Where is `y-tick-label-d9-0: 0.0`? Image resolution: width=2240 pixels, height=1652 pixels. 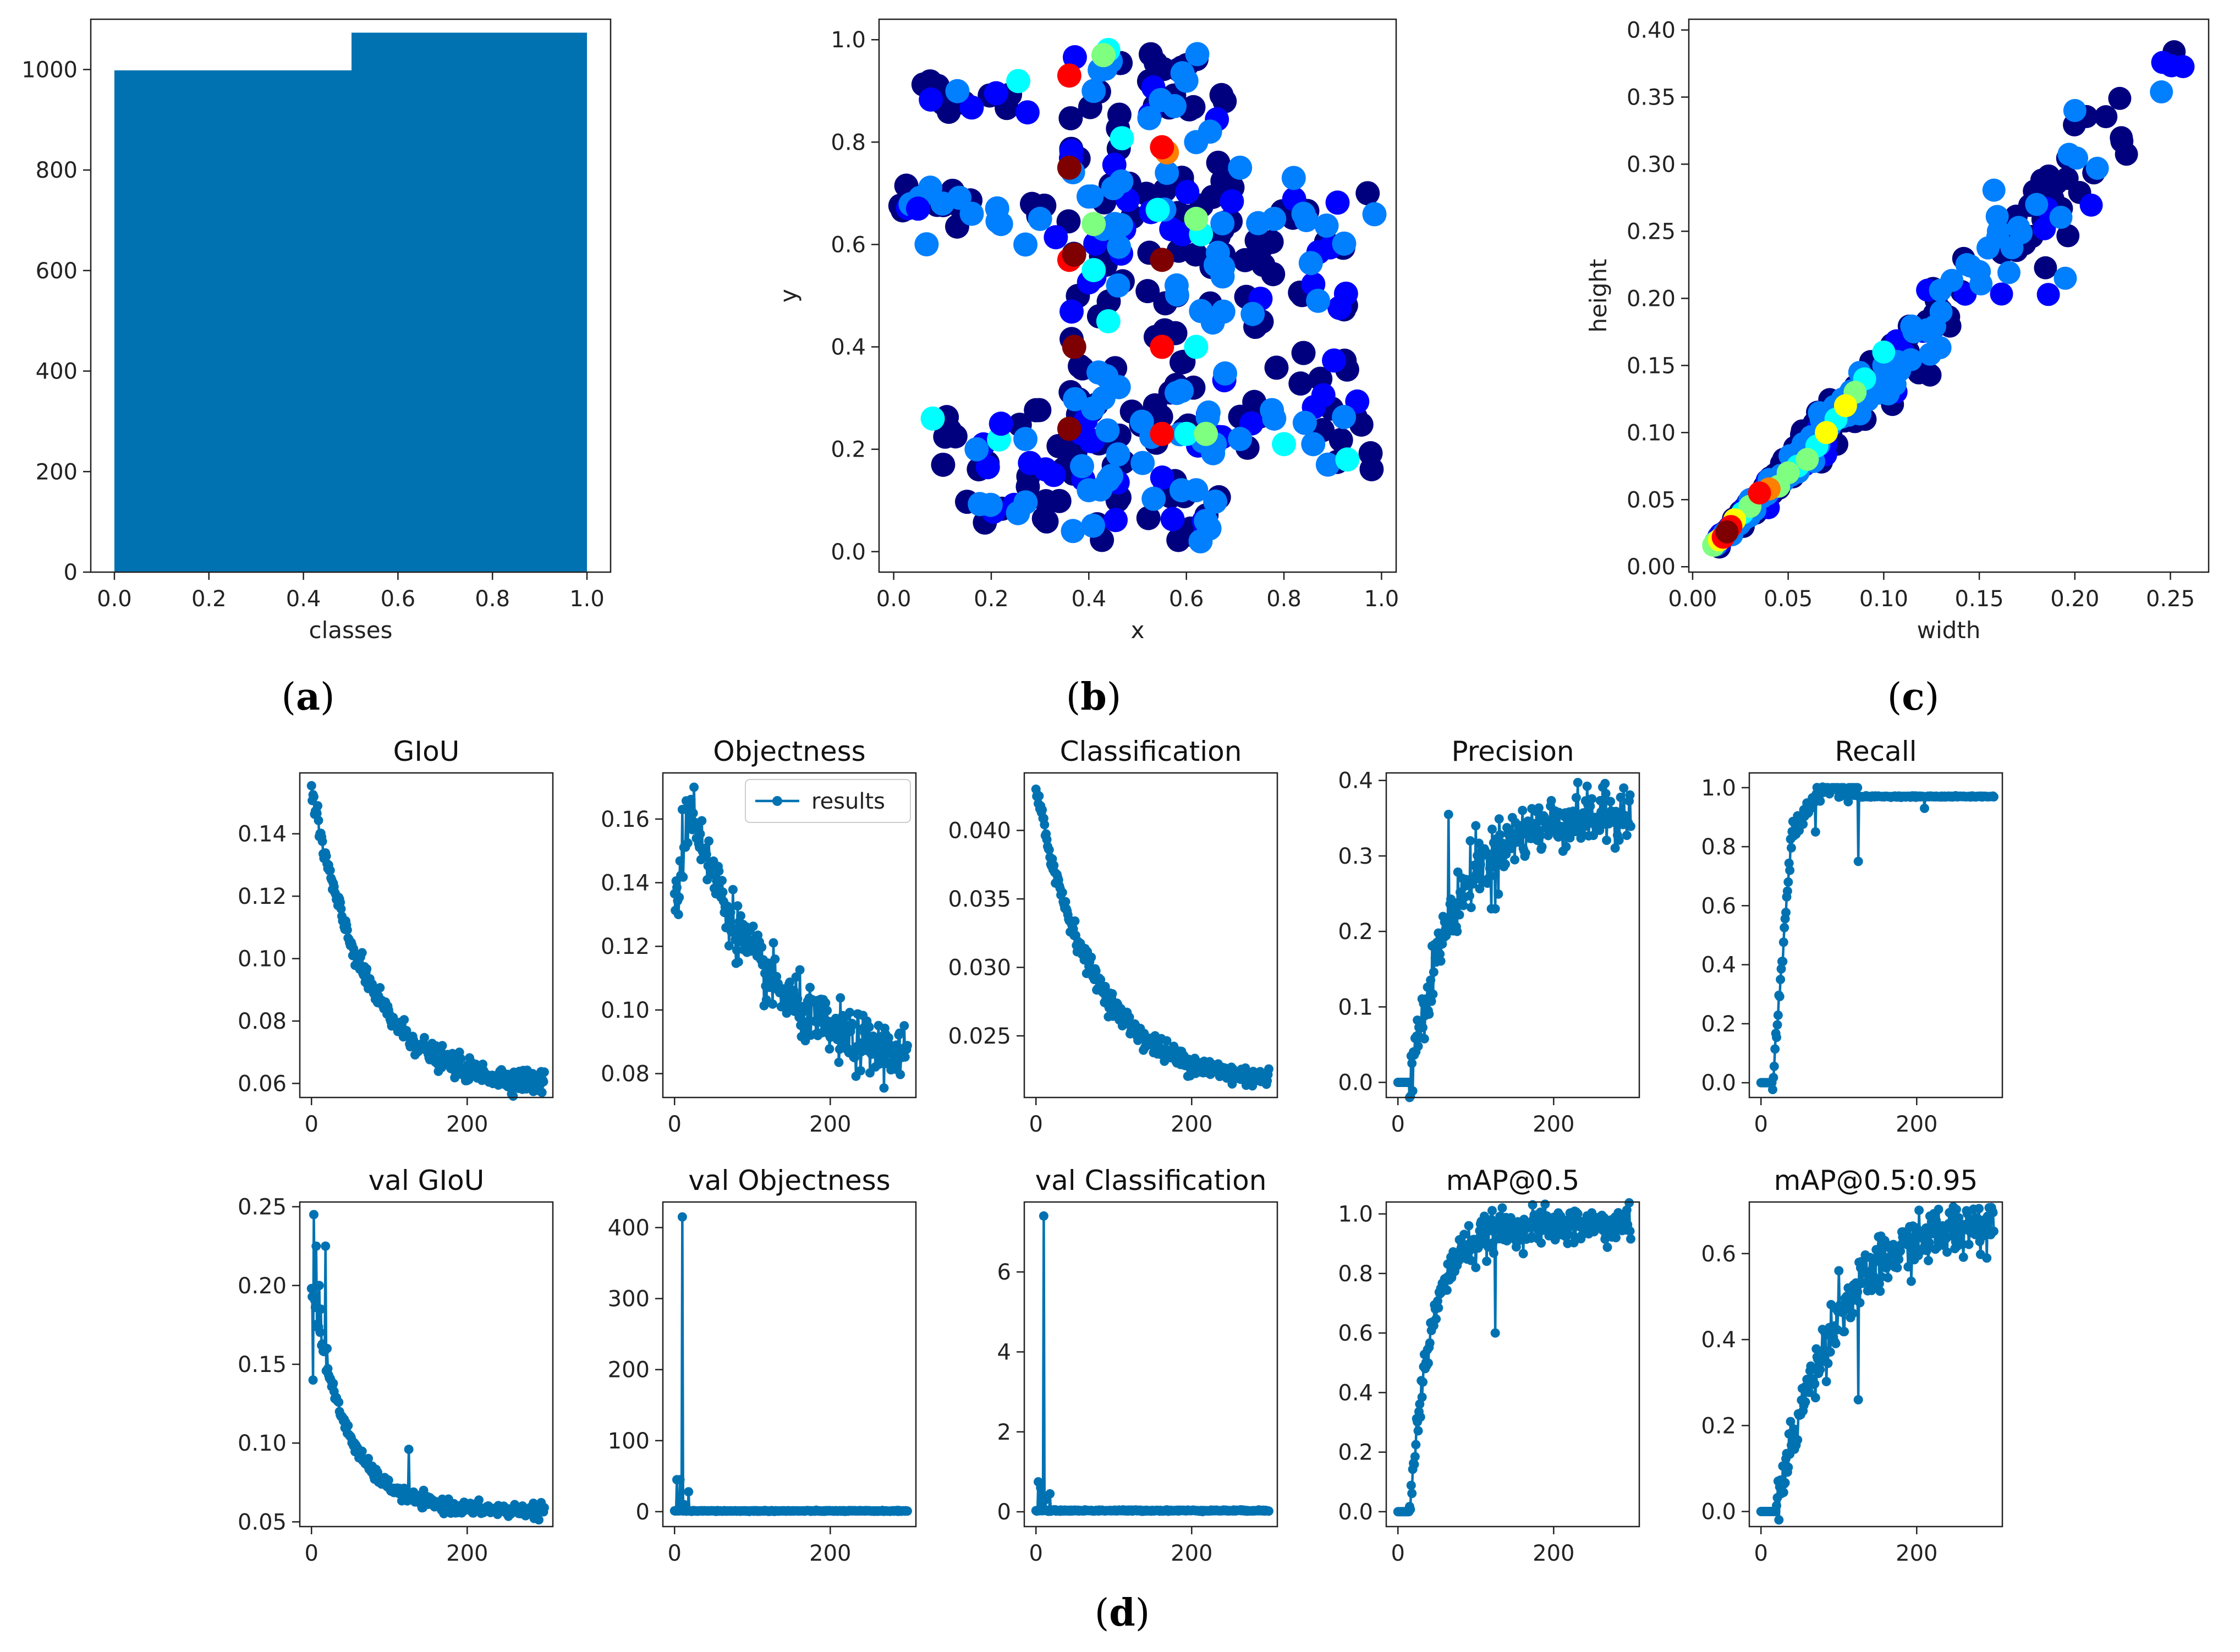 y-tick-label-d9-0: 0.0 is located at coordinates (1355, 1513).